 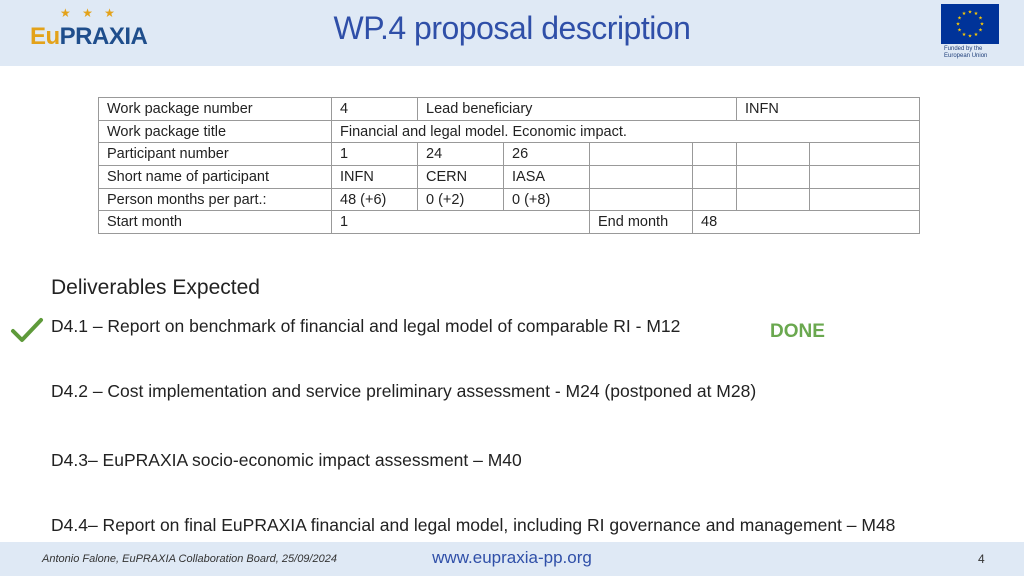 I want to click on deliverables-heading: Deliverables Expected, so click(x=155, y=287).